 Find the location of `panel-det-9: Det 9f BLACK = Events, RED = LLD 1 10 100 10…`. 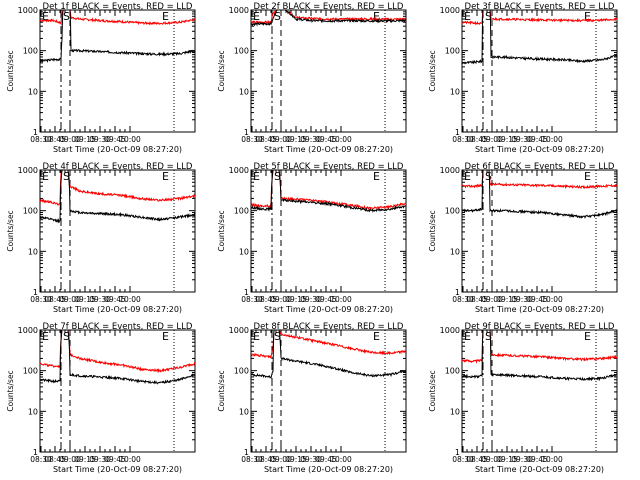

panel-det-9: Det 9f BLACK = Events, RED = LLD 1 10 100 10… is located at coordinates (523, 398).